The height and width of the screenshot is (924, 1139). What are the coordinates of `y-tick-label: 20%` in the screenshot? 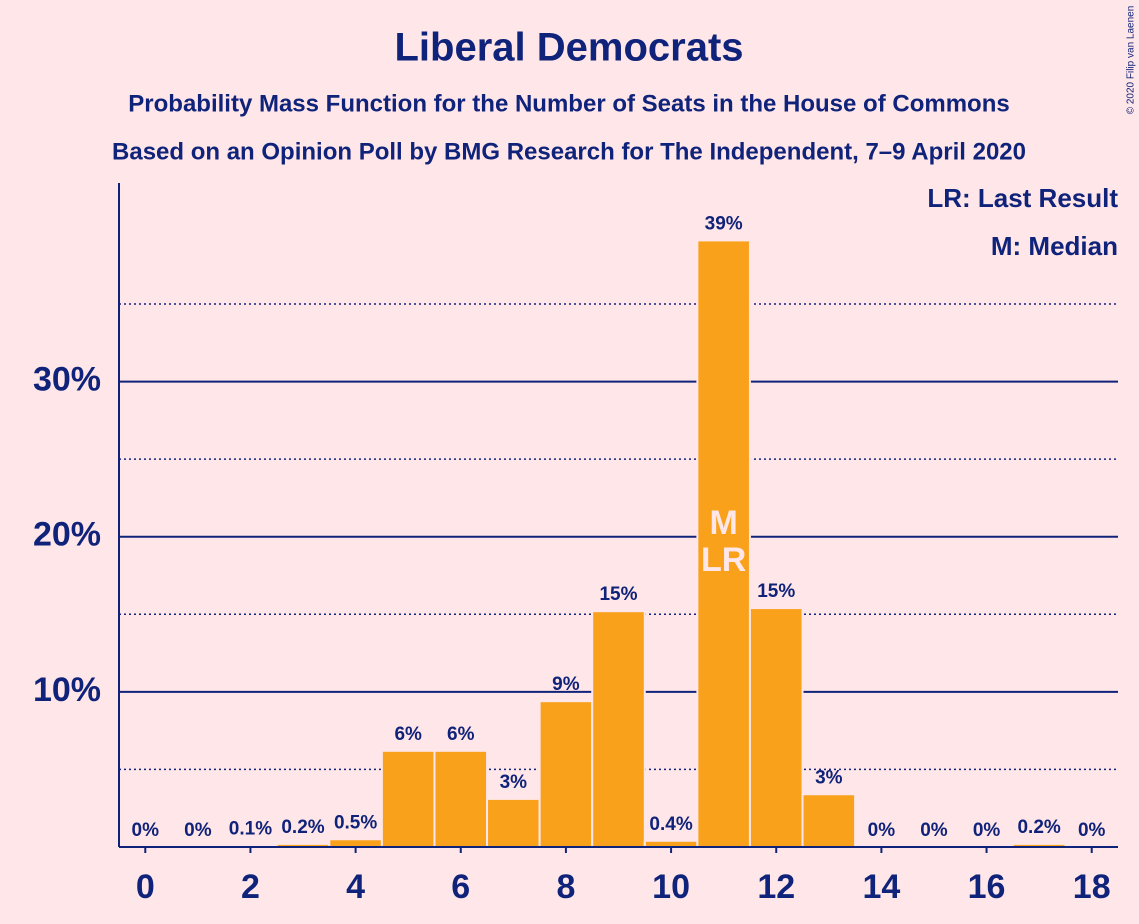 It's located at (67, 535).